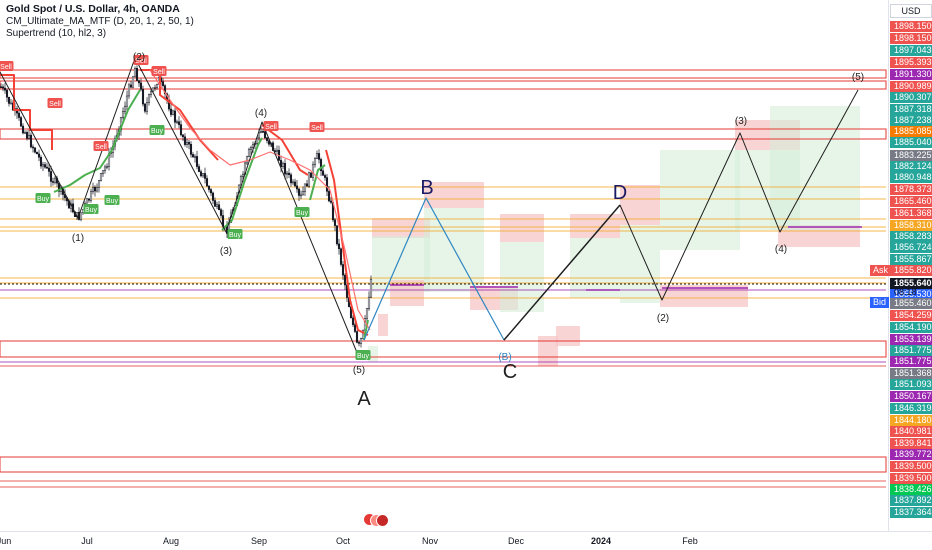 The width and height of the screenshot is (932, 550). Describe the element at coordinates (858, 77) in the screenshot. I see `wave-label: (5)` at that location.